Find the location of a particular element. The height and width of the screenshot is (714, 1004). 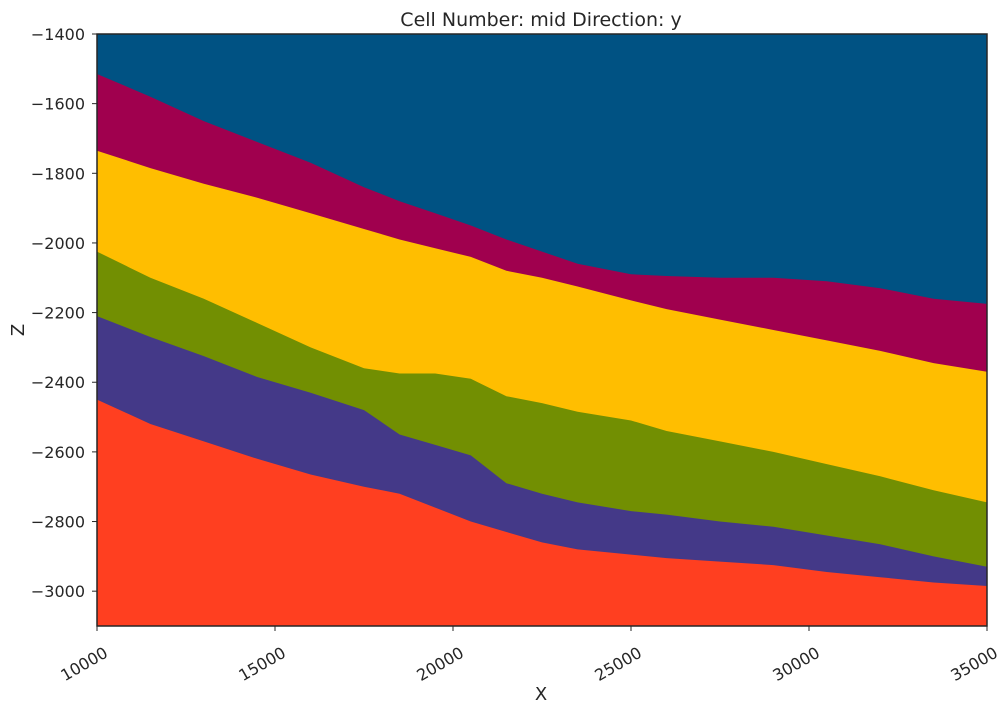

x-axis-label: X is located at coordinates (541, 694).